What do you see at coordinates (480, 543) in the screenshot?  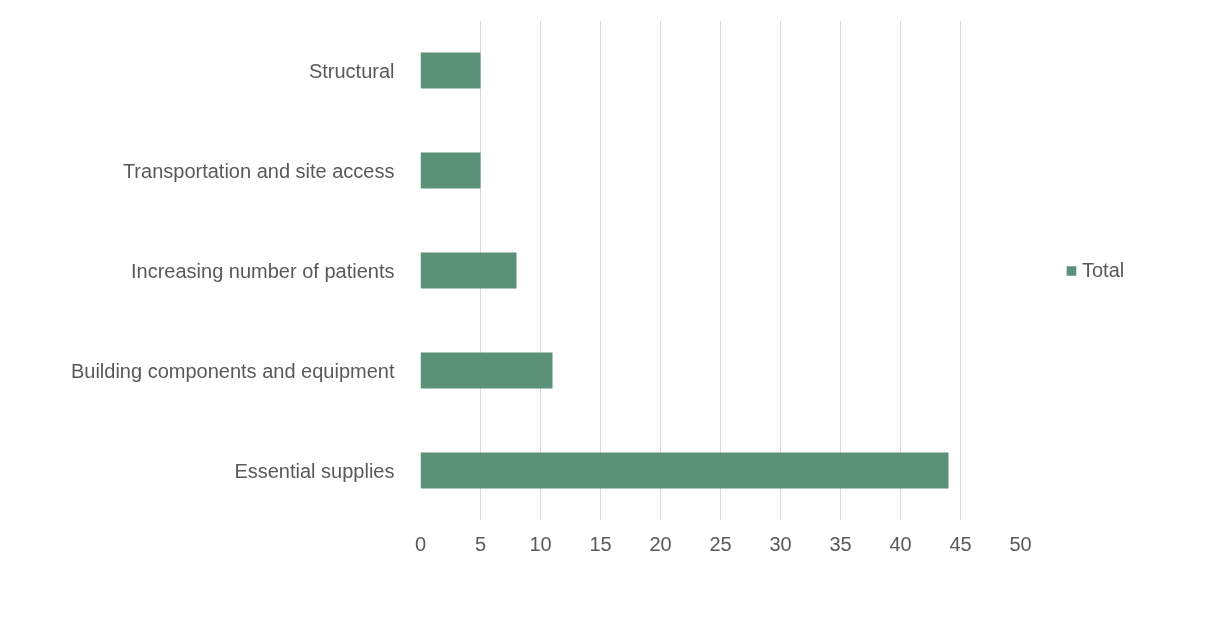 I see `x-tick-label: 5` at bounding box center [480, 543].